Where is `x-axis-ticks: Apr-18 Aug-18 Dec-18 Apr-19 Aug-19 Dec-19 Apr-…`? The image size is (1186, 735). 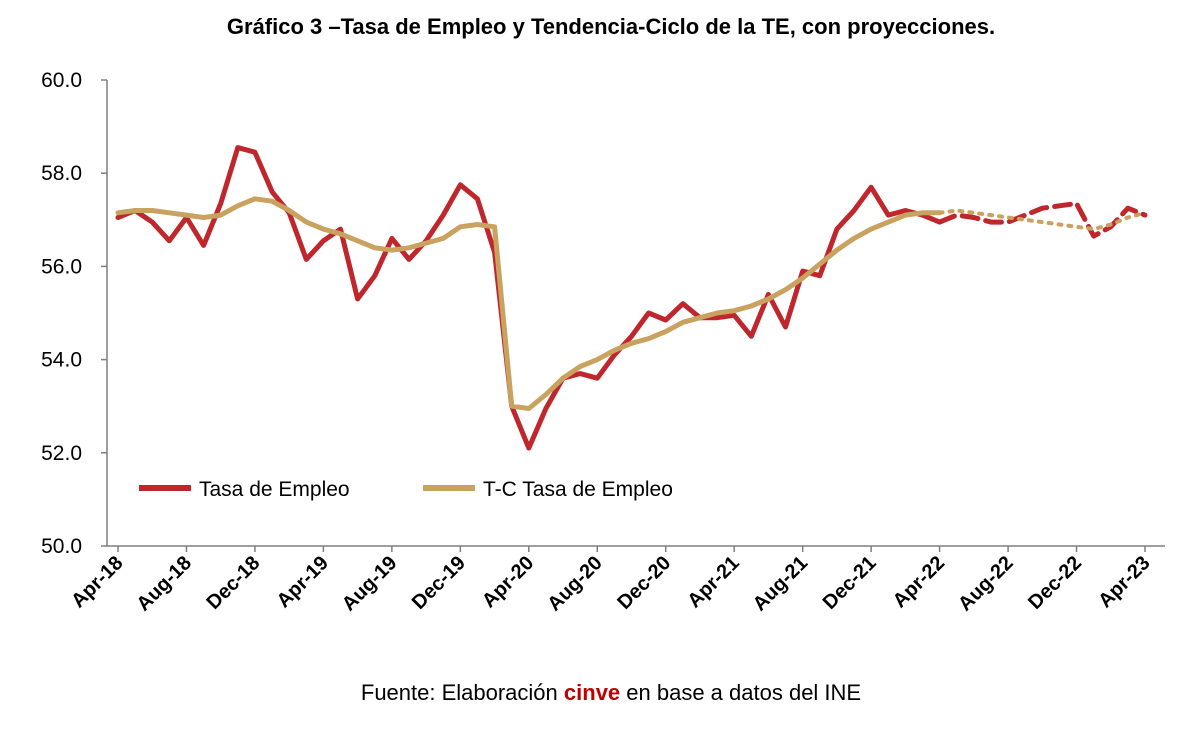 x-axis-ticks: Apr-18 Aug-18 Dec-18 Apr-19 Aug-19 Dec-19 Apr-… is located at coordinates (611, 580).